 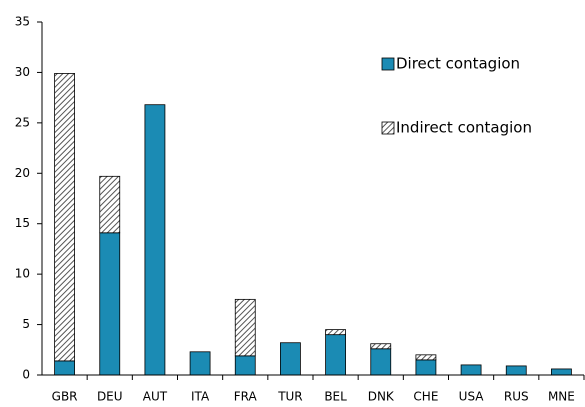 What do you see at coordinates (155, 397) in the screenshot?
I see `x-tick-label: AUT` at bounding box center [155, 397].